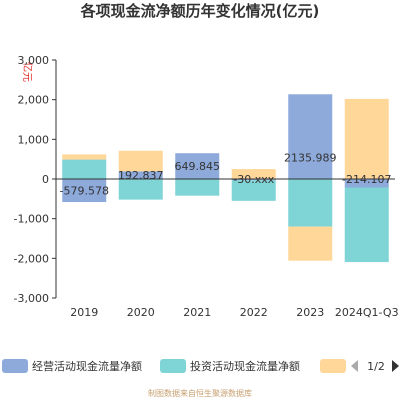 The height and width of the screenshot is (400, 400). Describe the element at coordinates (27, 72) in the screenshot. I see `y-axis-unit: 亿元` at that location.